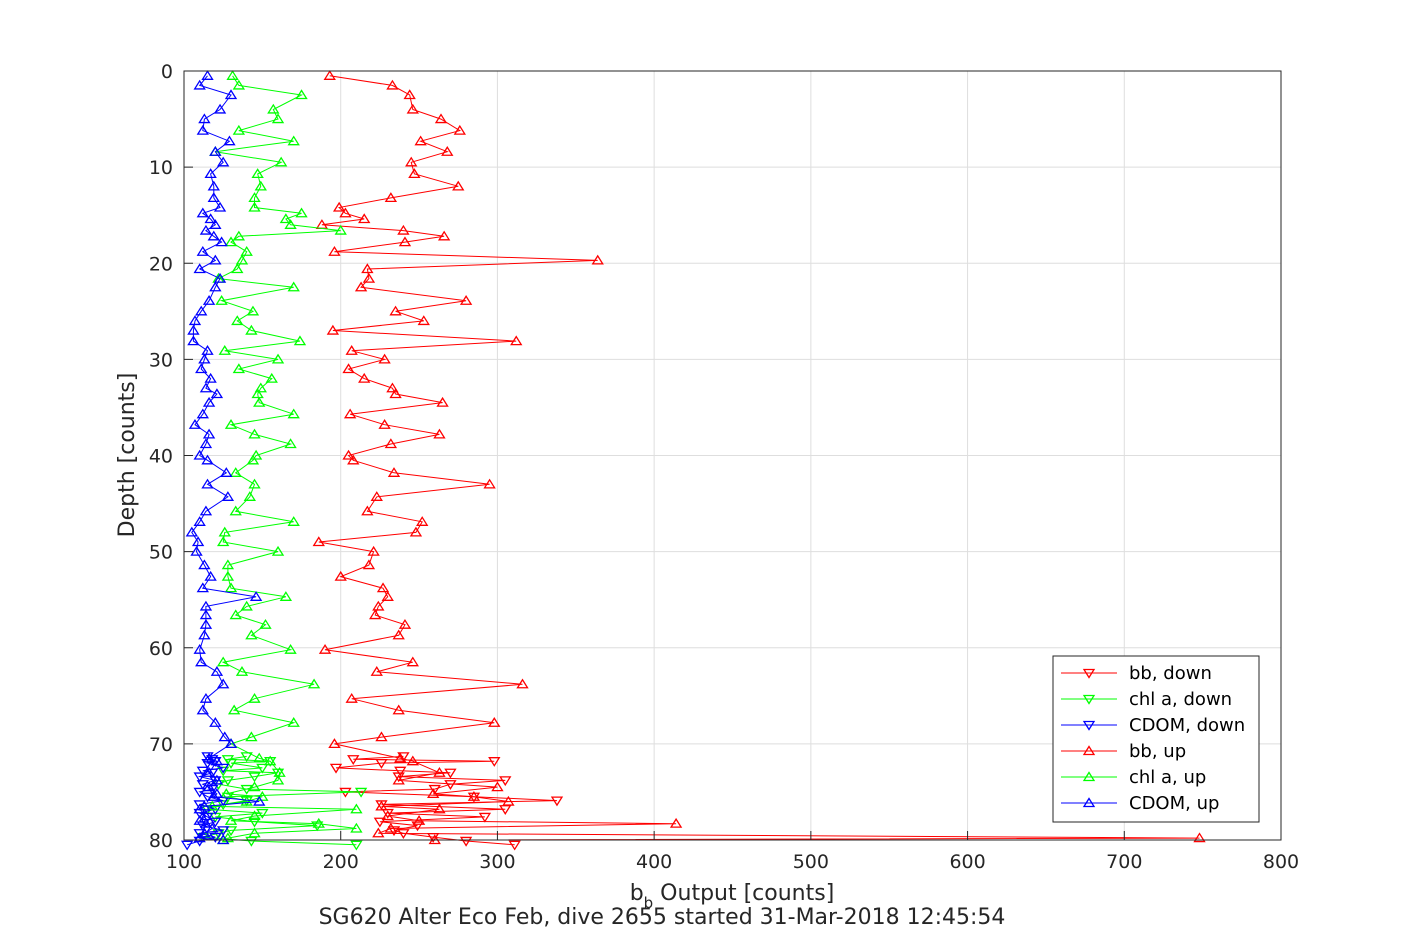 The height and width of the screenshot is (945, 1417). What do you see at coordinates (649, 903) in the screenshot?
I see `x-axis-label-subscript: b` at bounding box center [649, 903].